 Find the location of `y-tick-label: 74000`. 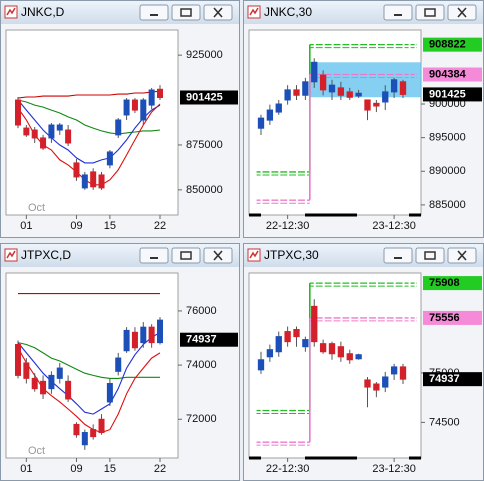

y-tick-label: 74000 is located at coordinates (201, 365).